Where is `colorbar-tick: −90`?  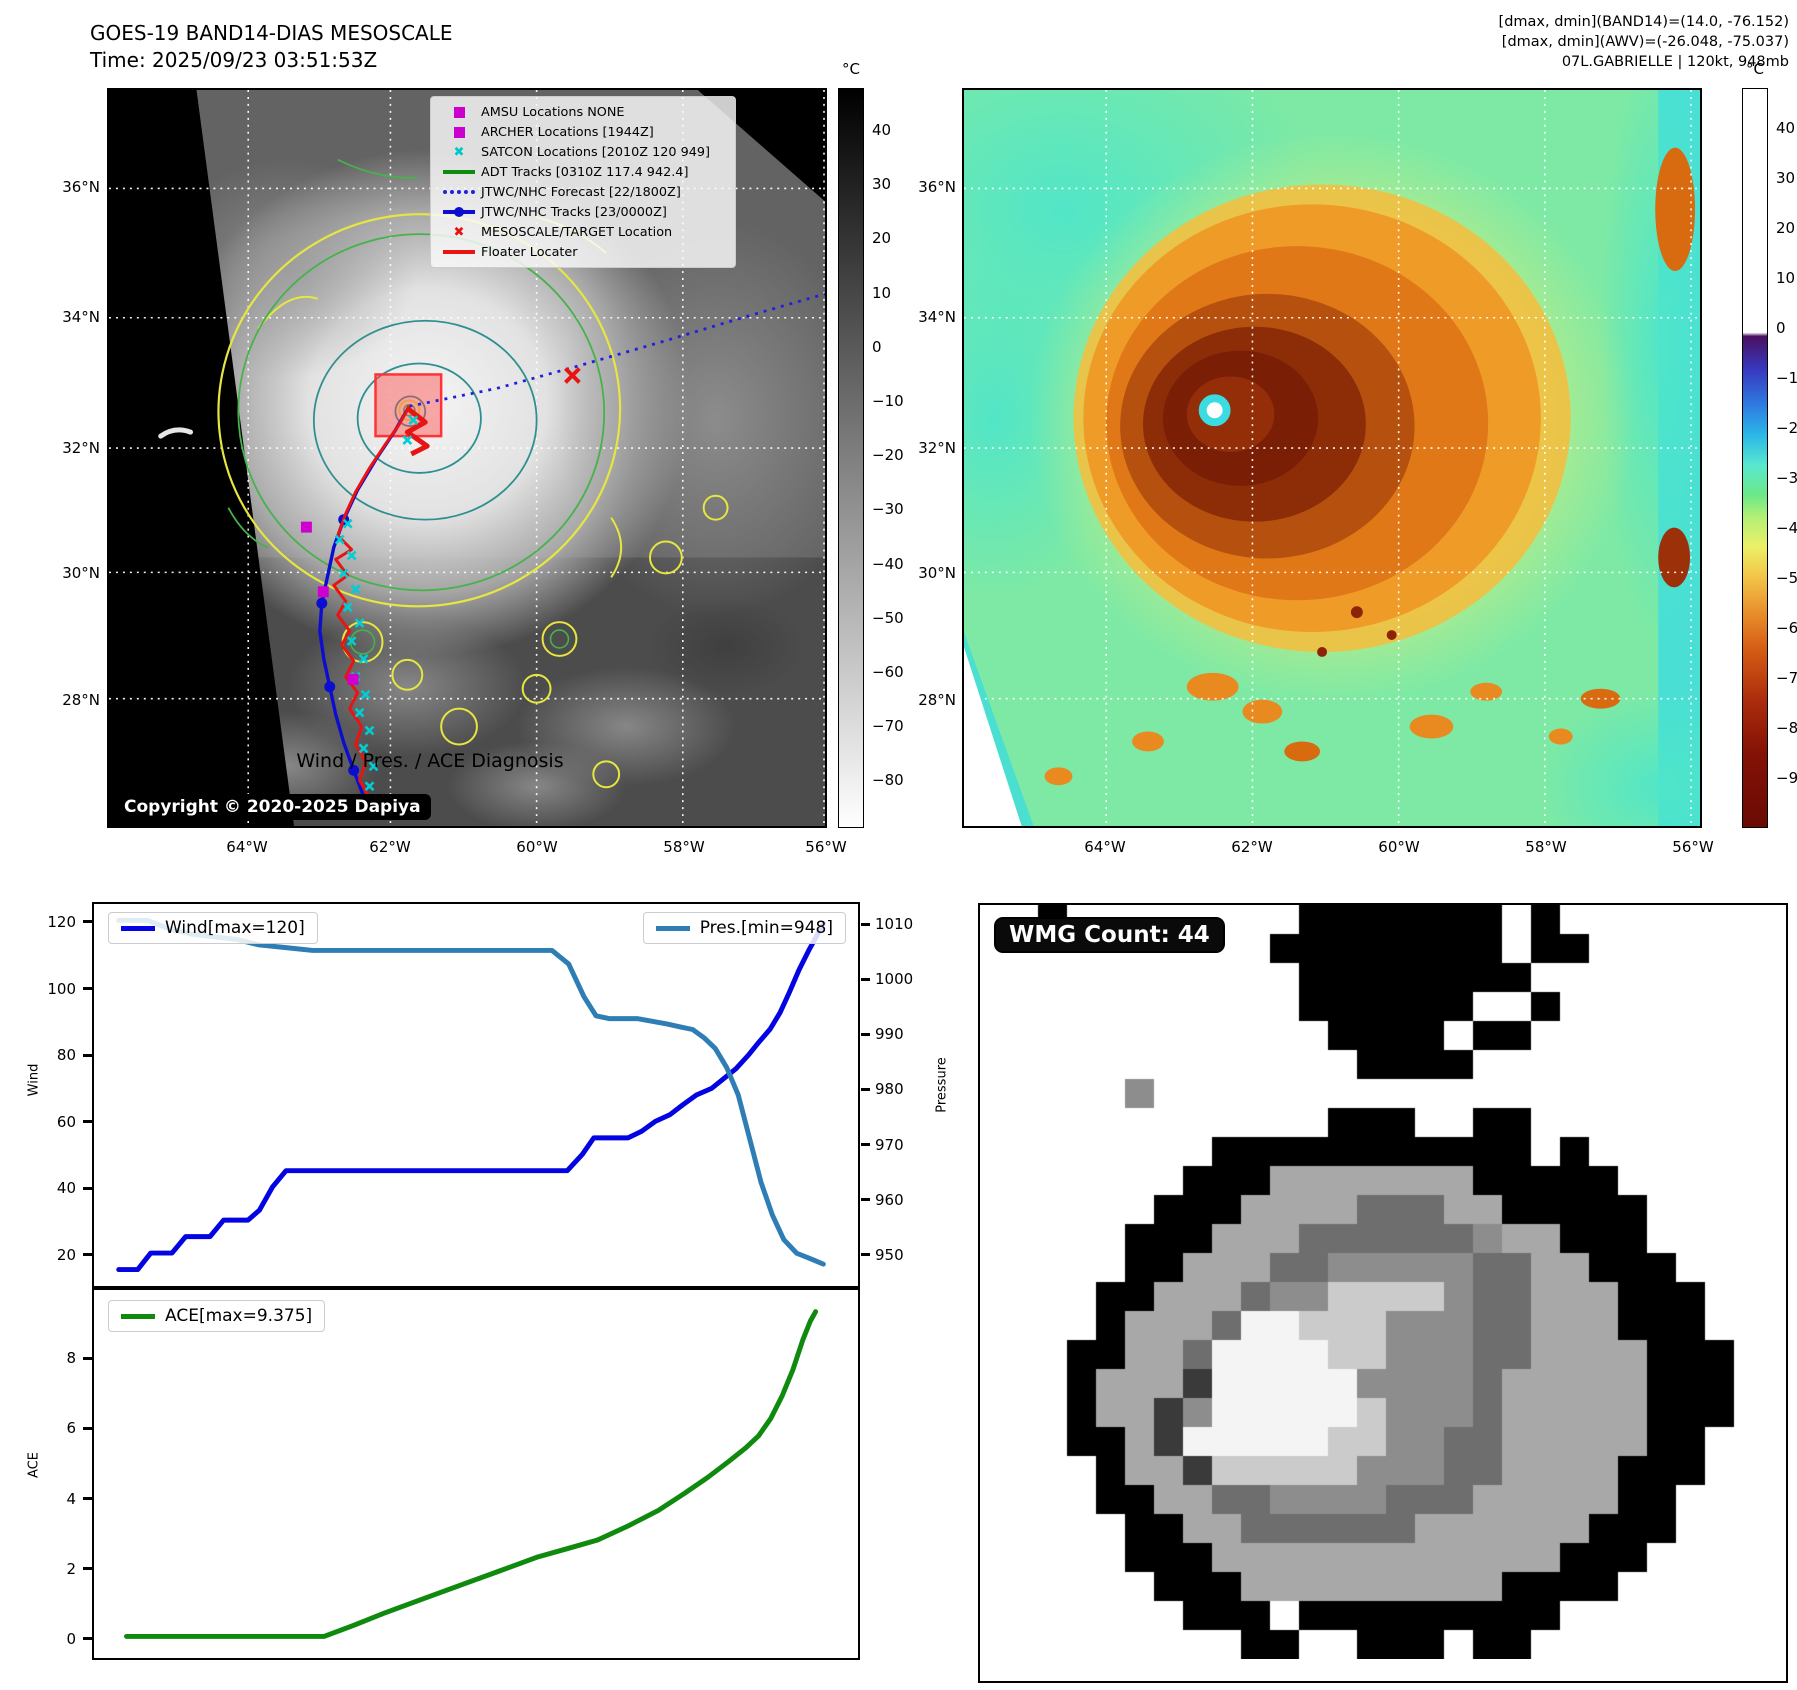 colorbar-tick: −90 is located at coordinates (1786, 778).